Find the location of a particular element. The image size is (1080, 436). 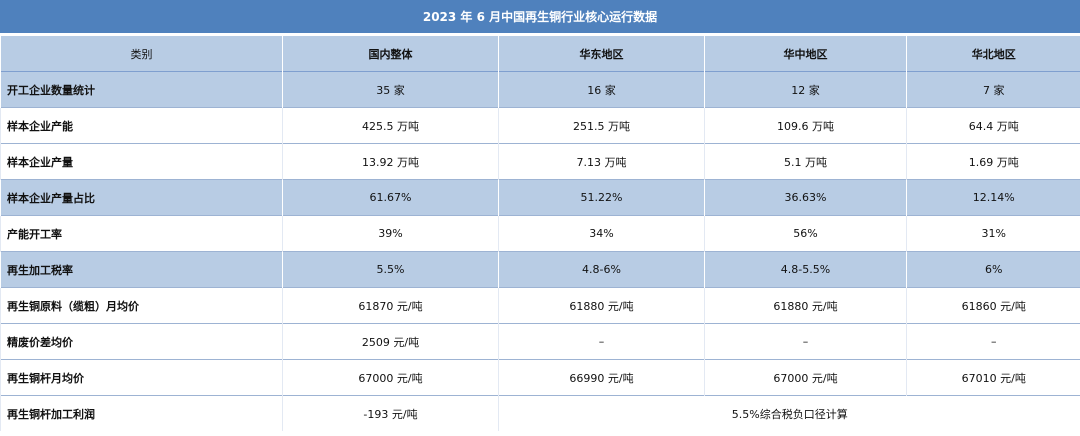

cell-east-china: 66990 元/吨 is located at coordinates (601, 377).